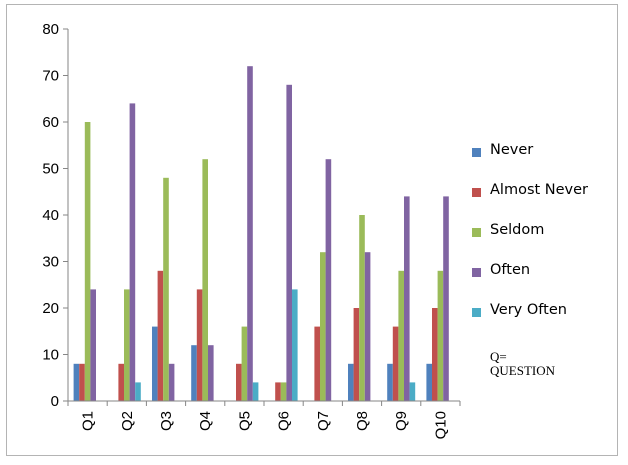 This screenshot has height=465, width=628. What do you see at coordinates (407, 298) in the screenshot?
I see `bar-often-q9` at bounding box center [407, 298].